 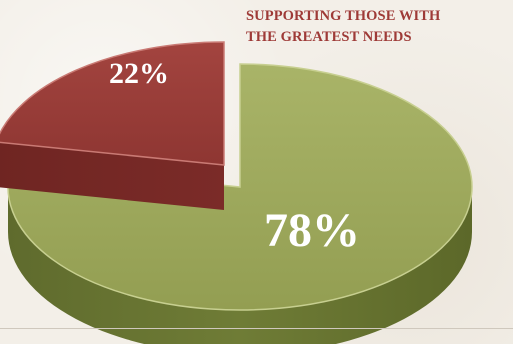 I want to click on callout-text: SUPPORTING THOSE WITH THE GREATEST NEEDS, so click(x=378, y=27).